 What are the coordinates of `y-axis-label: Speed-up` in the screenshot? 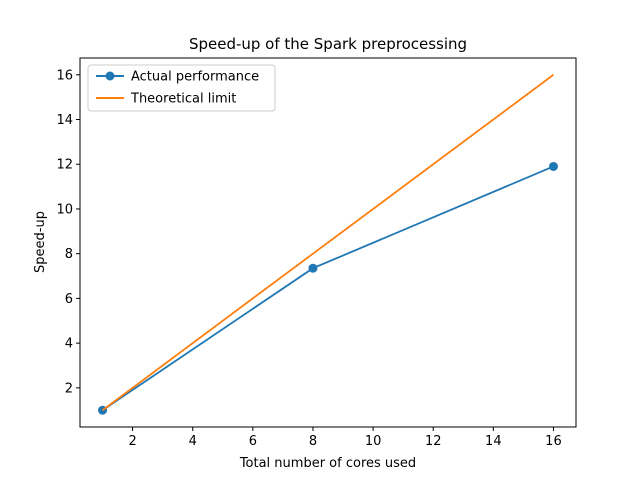 It's located at (40, 242).